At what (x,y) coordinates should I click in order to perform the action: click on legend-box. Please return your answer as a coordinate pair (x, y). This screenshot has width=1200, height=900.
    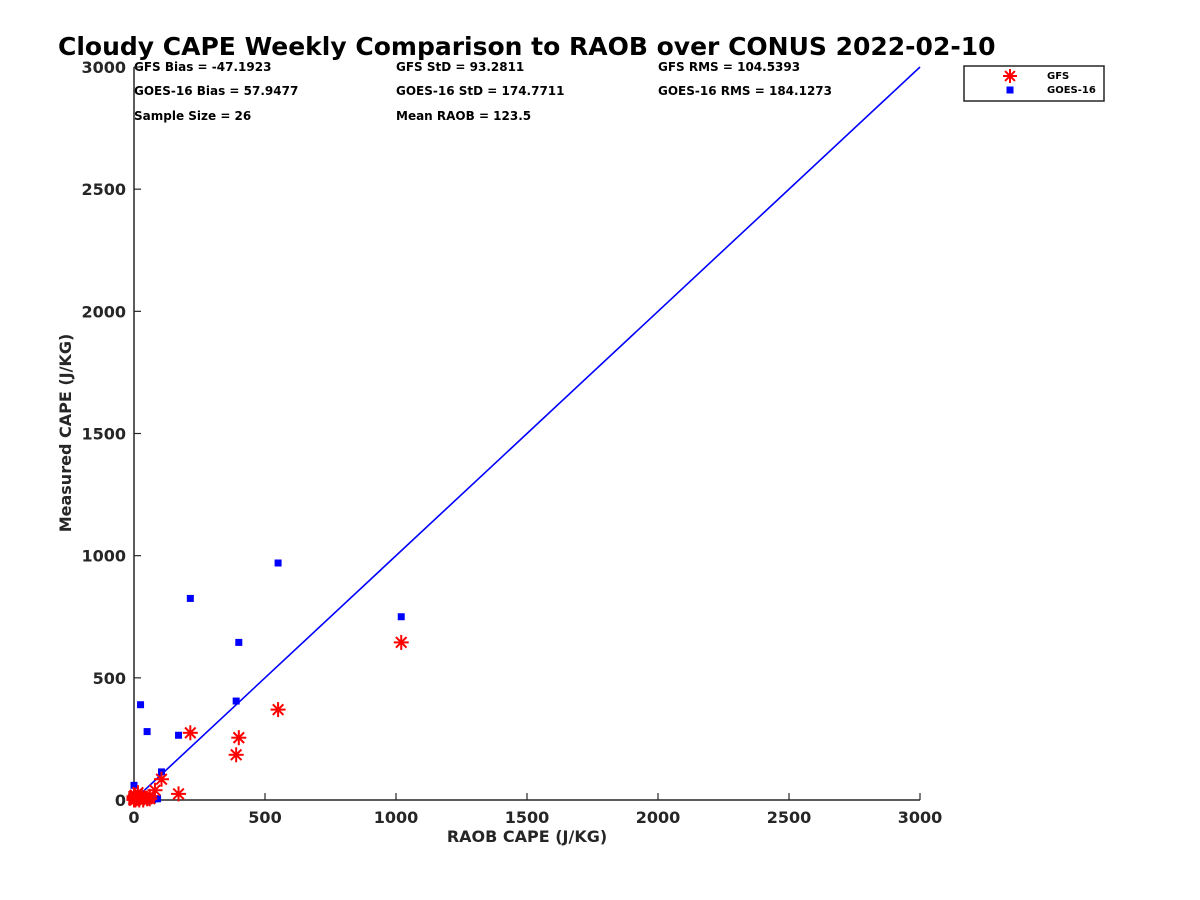
    Looking at the image, I should click on (1034, 83).